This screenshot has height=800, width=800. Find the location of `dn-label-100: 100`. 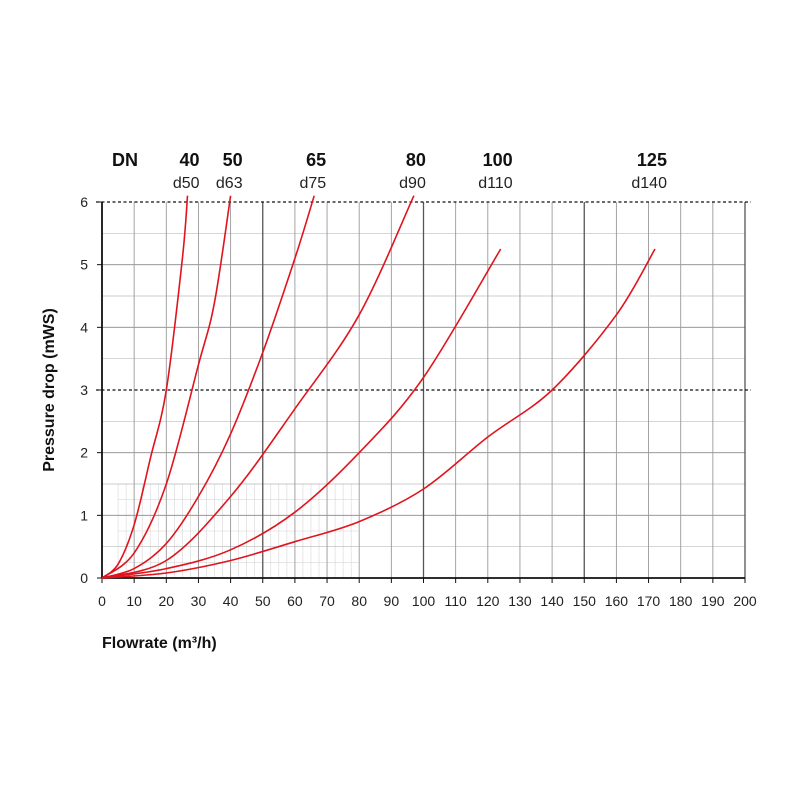

dn-label-100: 100 is located at coordinates (498, 160).